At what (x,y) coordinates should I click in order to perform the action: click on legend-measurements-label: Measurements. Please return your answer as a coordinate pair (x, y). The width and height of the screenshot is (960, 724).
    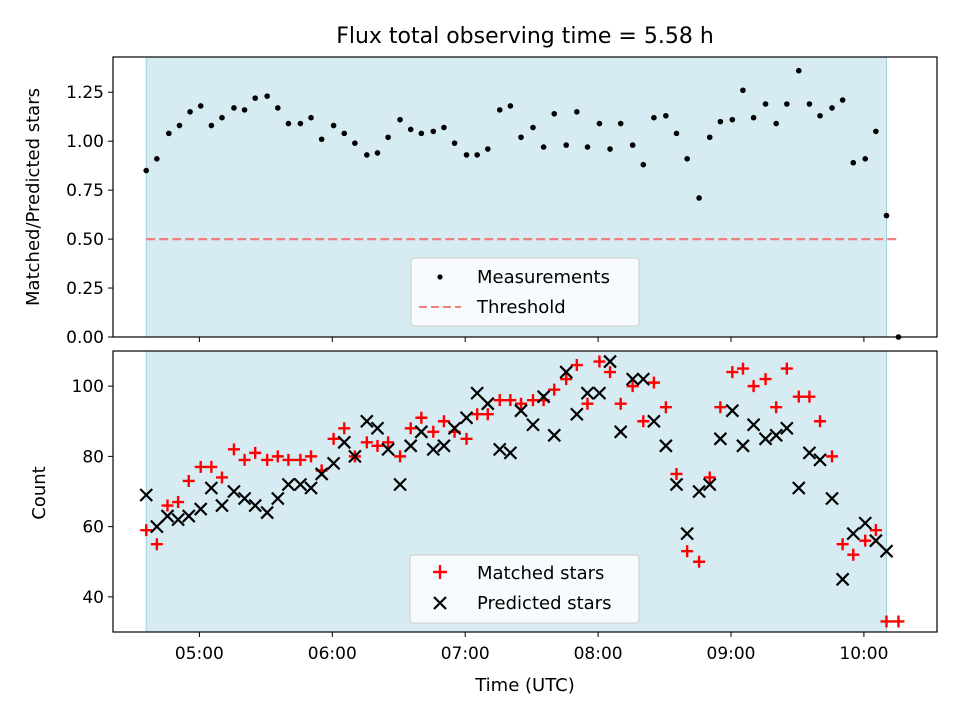
    Looking at the image, I should click on (543, 277).